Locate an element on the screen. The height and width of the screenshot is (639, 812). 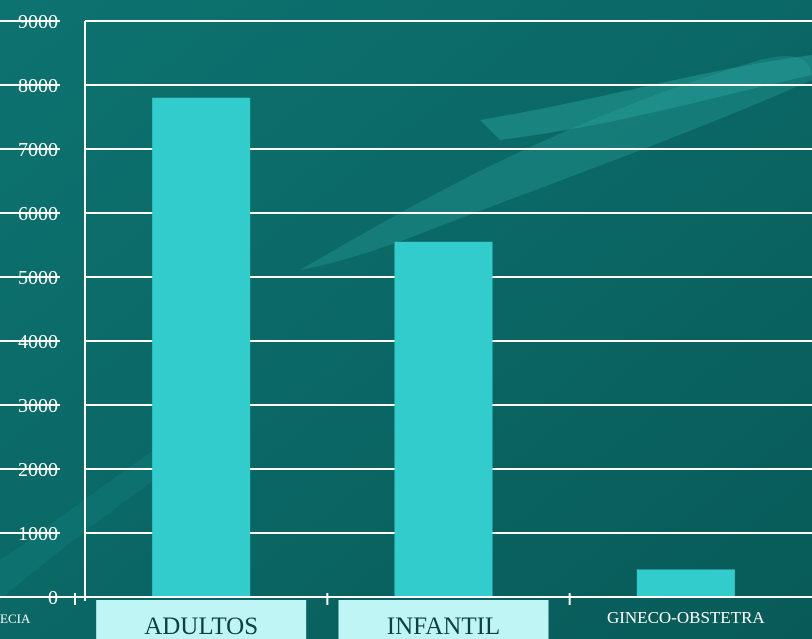
y-tick-label: 7000 is located at coordinates (38, 150).